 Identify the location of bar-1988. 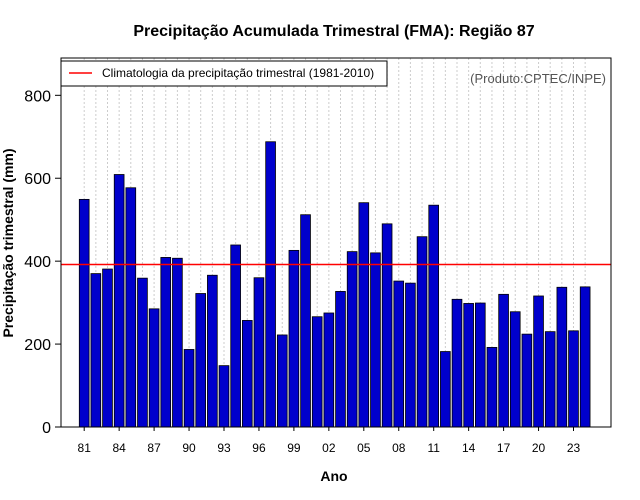
(166, 342).